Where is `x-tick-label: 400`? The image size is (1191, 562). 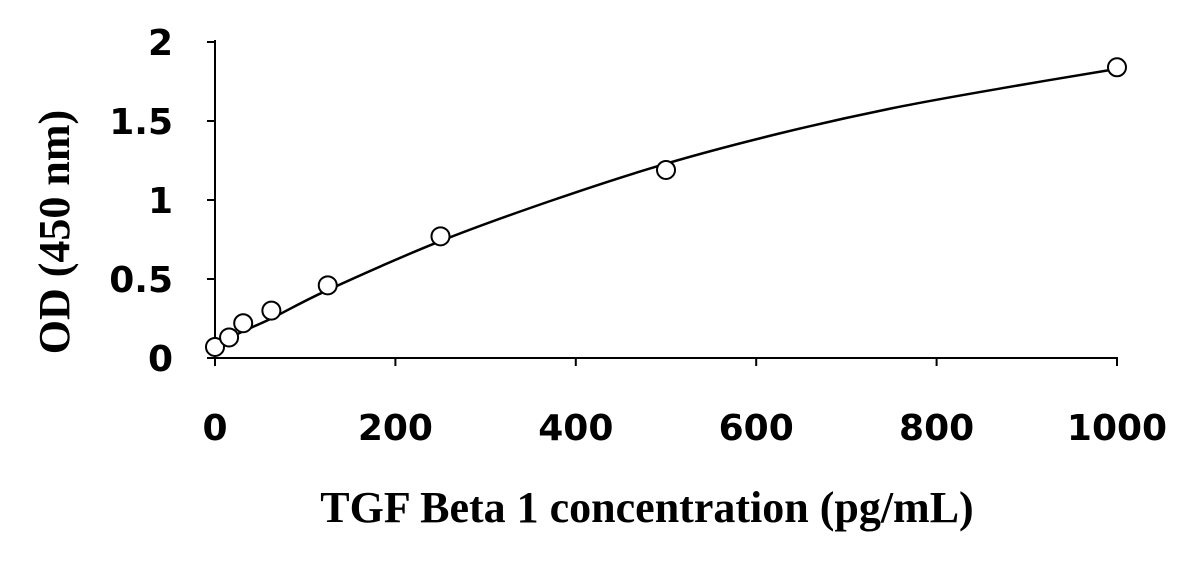 x-tick-label: 400 is located at coordinates (575, 428).